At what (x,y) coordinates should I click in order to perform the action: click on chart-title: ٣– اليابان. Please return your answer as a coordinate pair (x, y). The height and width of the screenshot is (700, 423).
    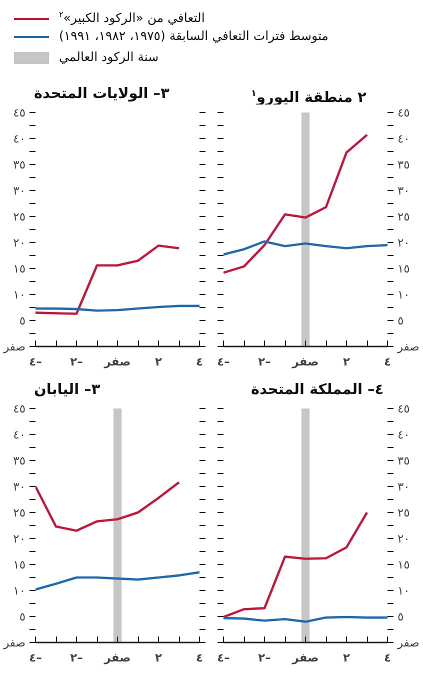
    Looking at the image, I should click on (66, 390).